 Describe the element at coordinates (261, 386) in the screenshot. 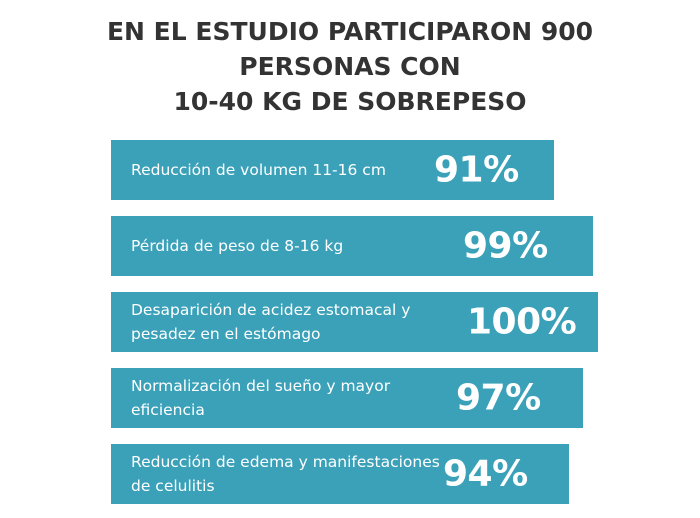

I see `bar-label-line: Normalización del sueño y mayor` at that location.